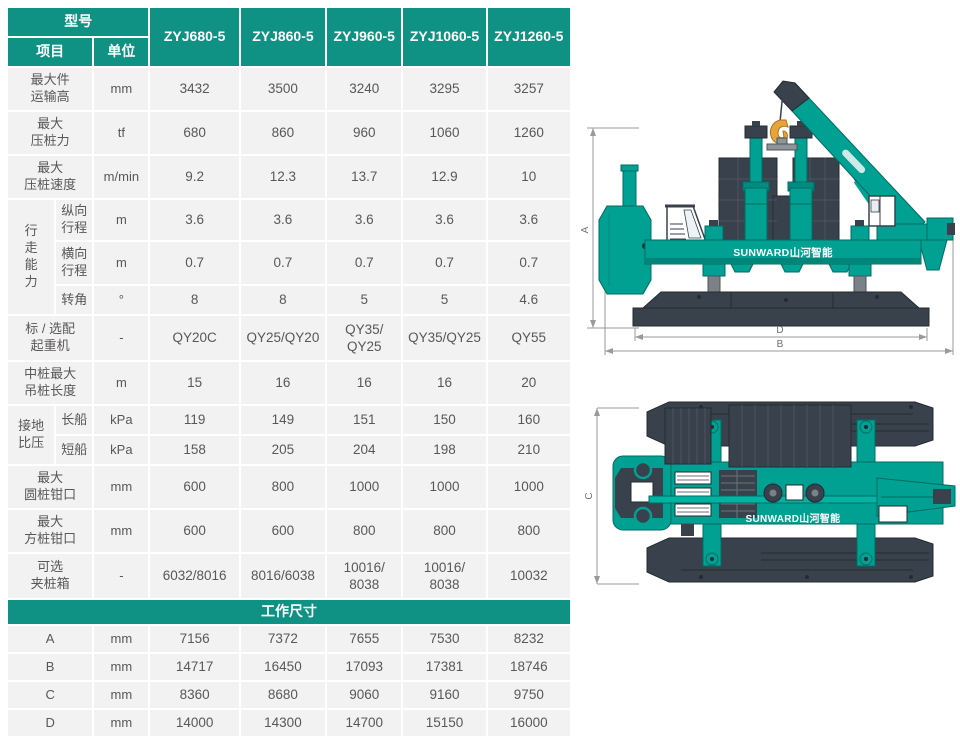  What do you see at coordinates (283, 177) in the screenshot?
I see `spec-value: 12.3` at bounding box center [283, 177].